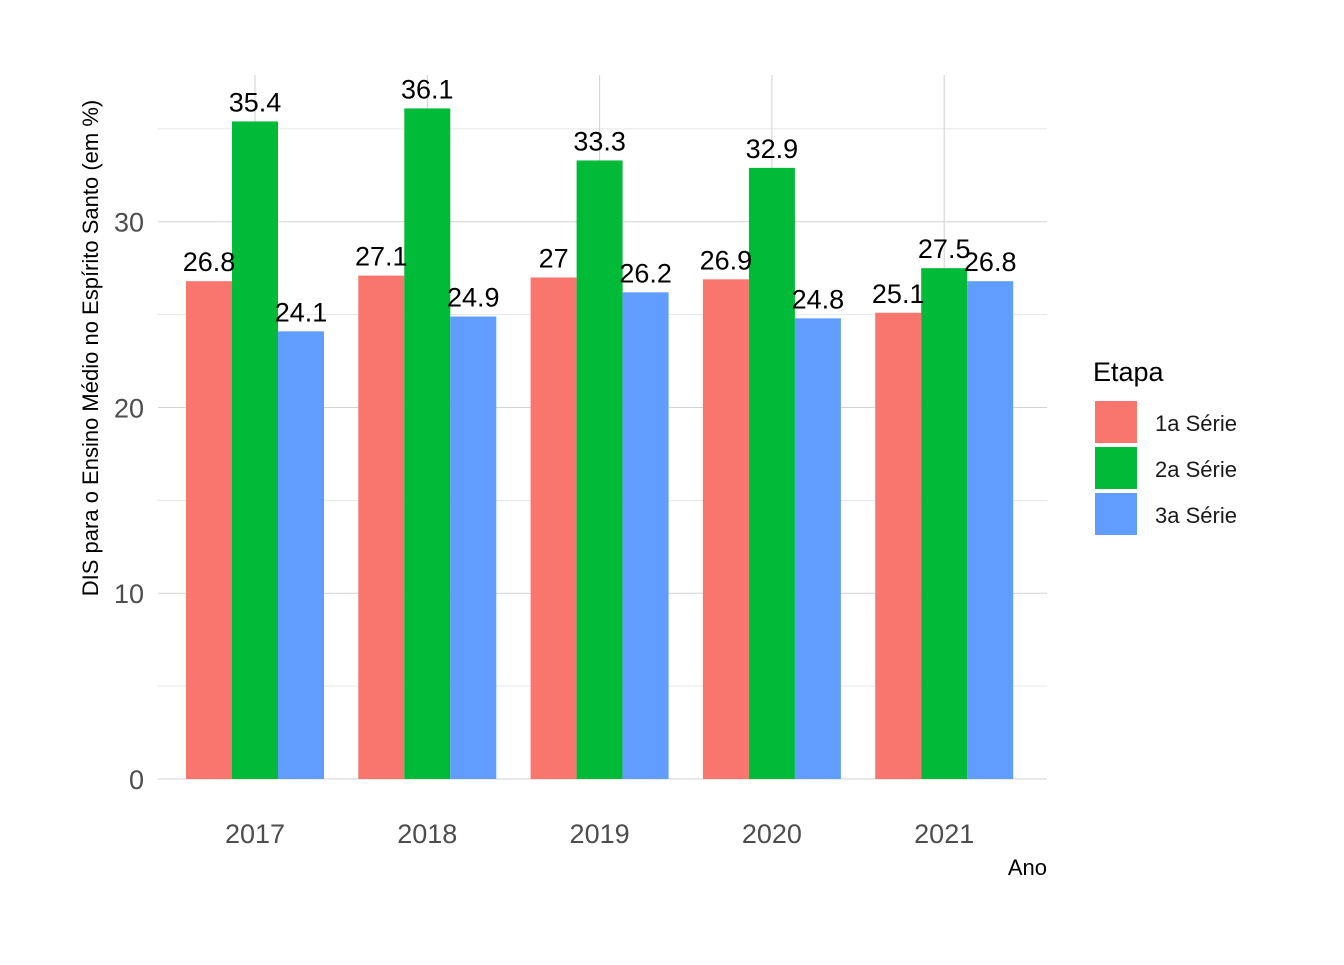 The width and height of the screenshot is (1344, 965). I want to click on data-label: 27.5, so click(944, 249).